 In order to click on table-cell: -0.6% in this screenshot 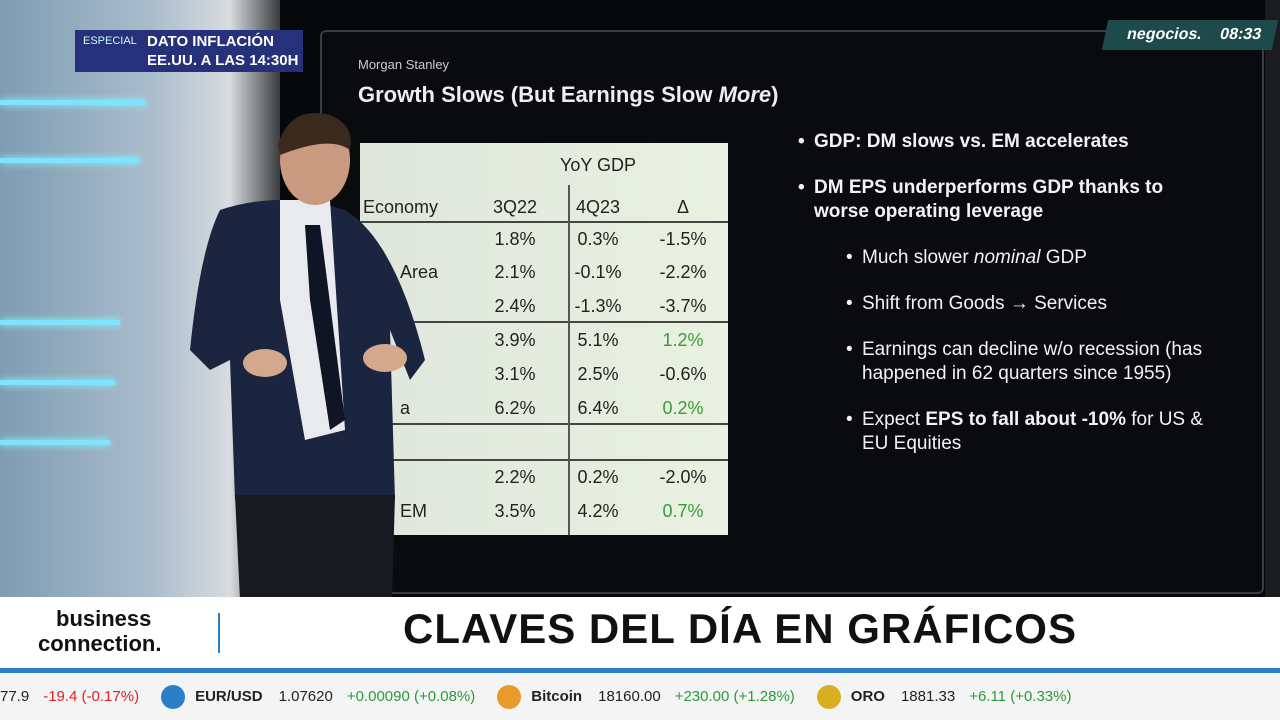, I will do `click(683, 374)`.